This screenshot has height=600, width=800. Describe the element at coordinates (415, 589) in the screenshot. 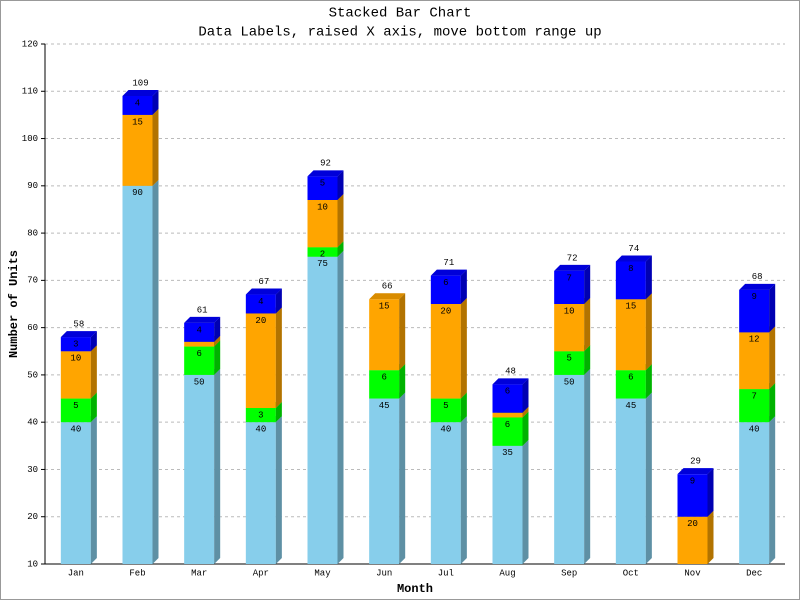

I see `x-axis-title: Month` at that location.